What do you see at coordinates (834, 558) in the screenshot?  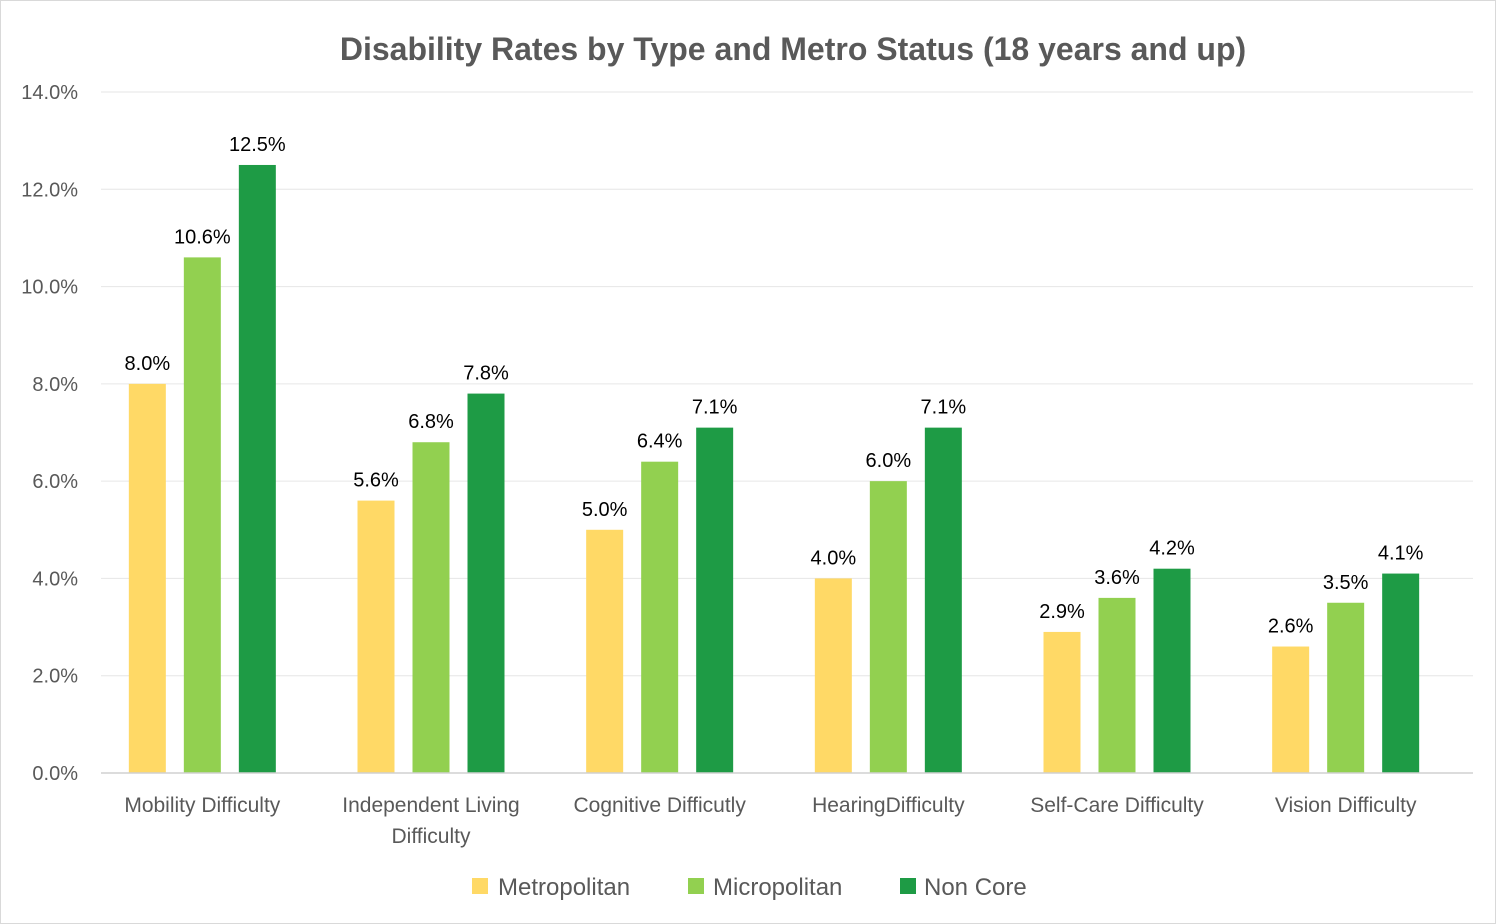 I see `data-label: 4.0%` at bounding box center [834, 558].